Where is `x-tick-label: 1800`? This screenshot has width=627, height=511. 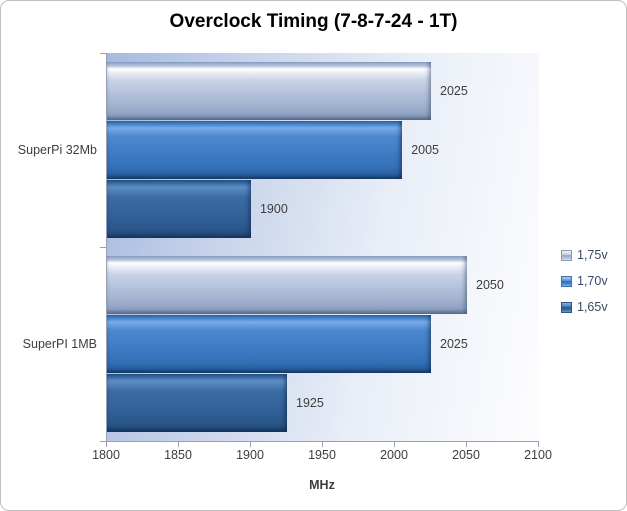 x-tick-label: 1800 is located at coordinates (106, 455).